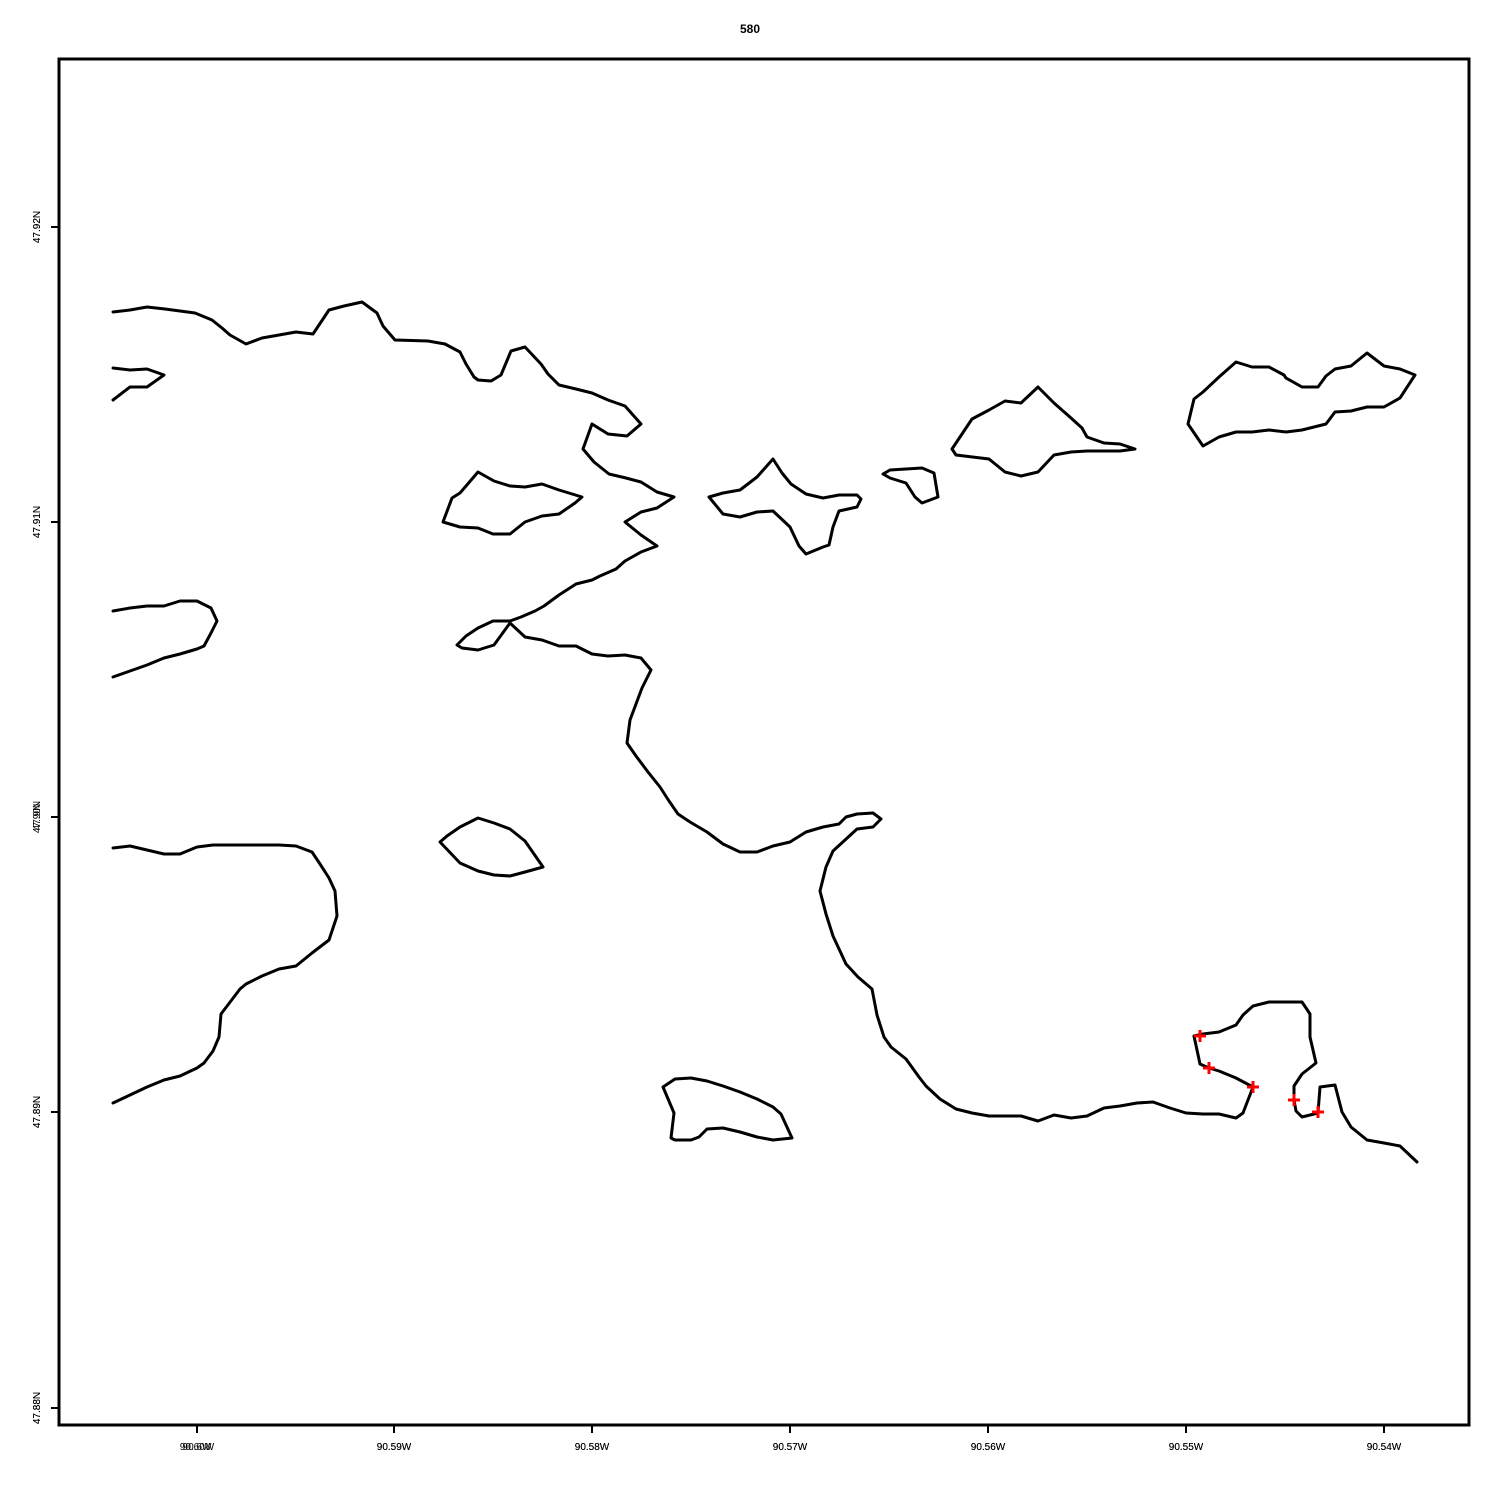  I want to click on y-tick-label: 47.92N, so click(37, 227).